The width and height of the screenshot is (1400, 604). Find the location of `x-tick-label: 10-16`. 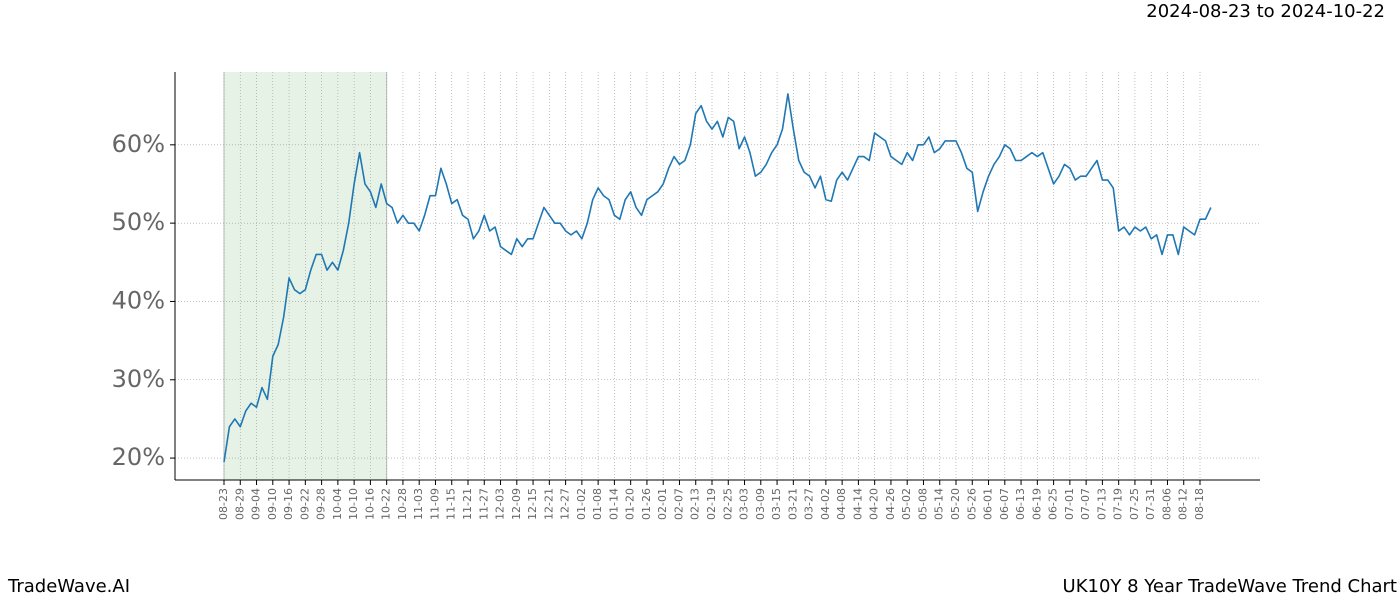

x-tick-label: 10-16 is located at coordinates (369, 504).